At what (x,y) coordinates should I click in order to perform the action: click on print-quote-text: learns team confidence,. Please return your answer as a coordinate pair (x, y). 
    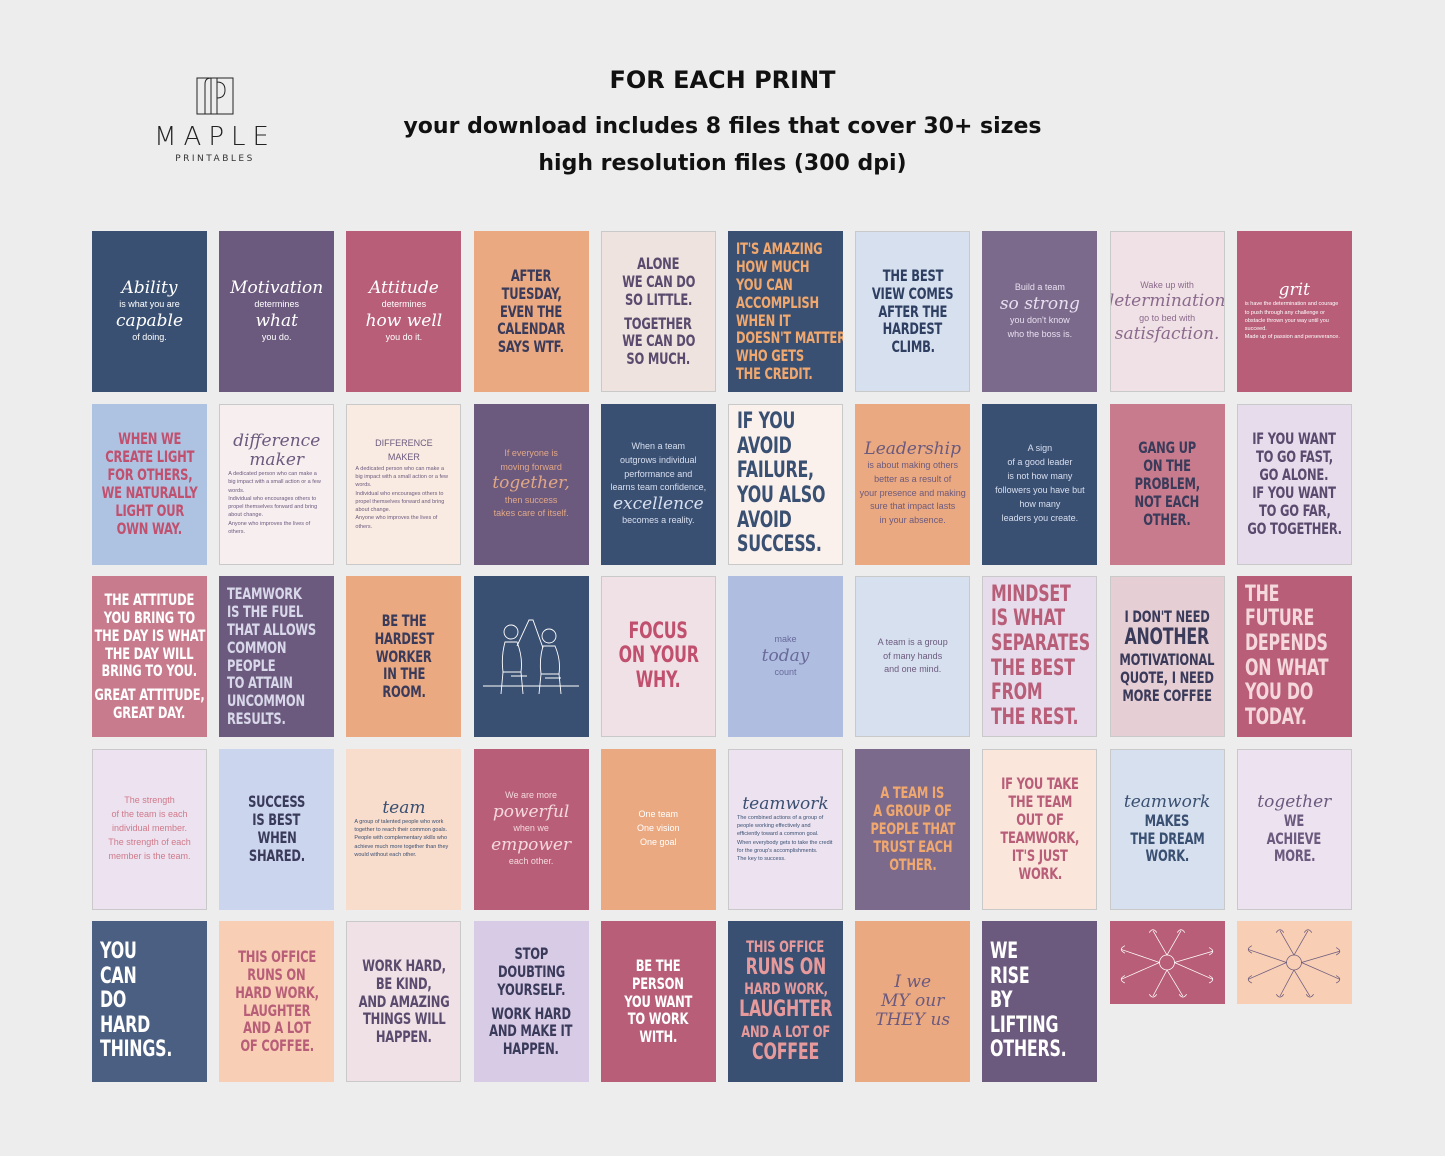
    Looking at the image, I should click on (658, 487).